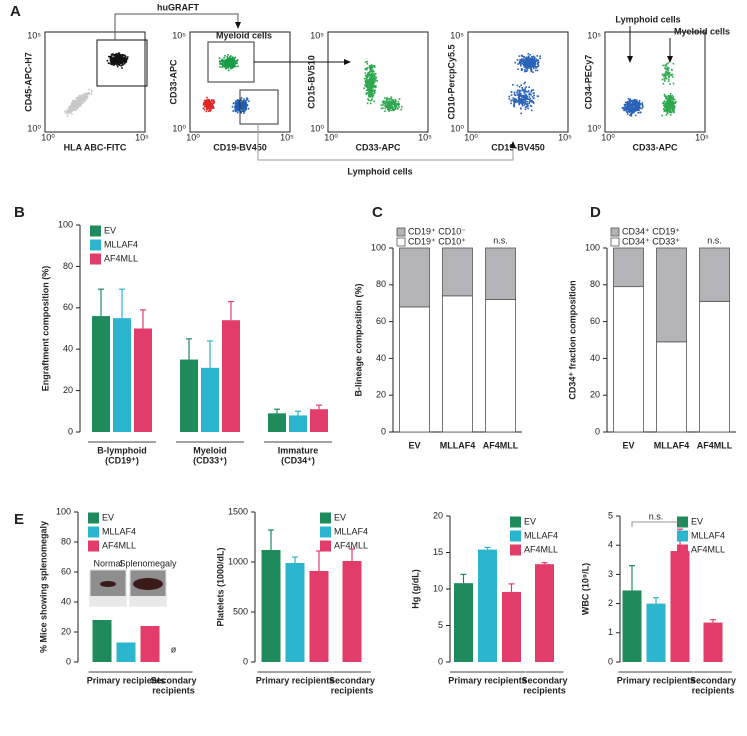 The width and height of the screenshot is (747, 736). Describe the element at coordinates (647, 19) in the screenshot. I see `lymphoid-label: Lymphoid cells` at that location.